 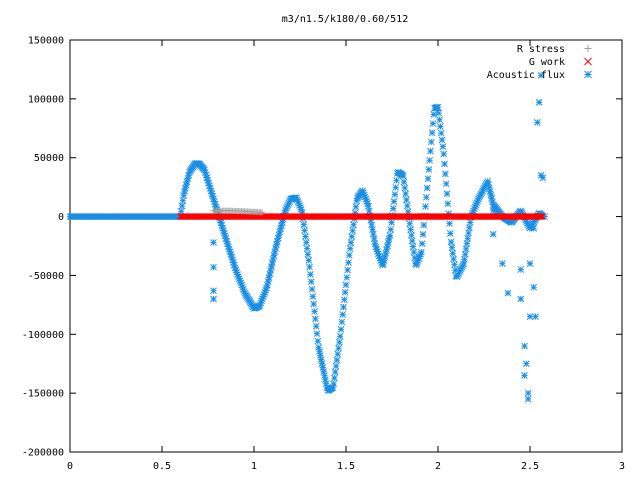 I want to click on y-tick-label: 50000, so click(x=49, y=158).